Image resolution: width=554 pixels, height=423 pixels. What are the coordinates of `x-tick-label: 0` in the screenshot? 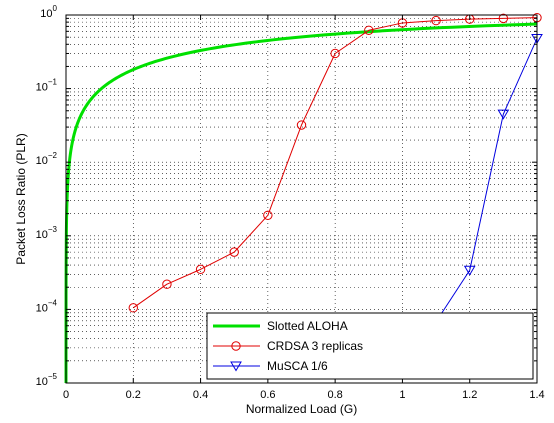 It's located at (66, 395).